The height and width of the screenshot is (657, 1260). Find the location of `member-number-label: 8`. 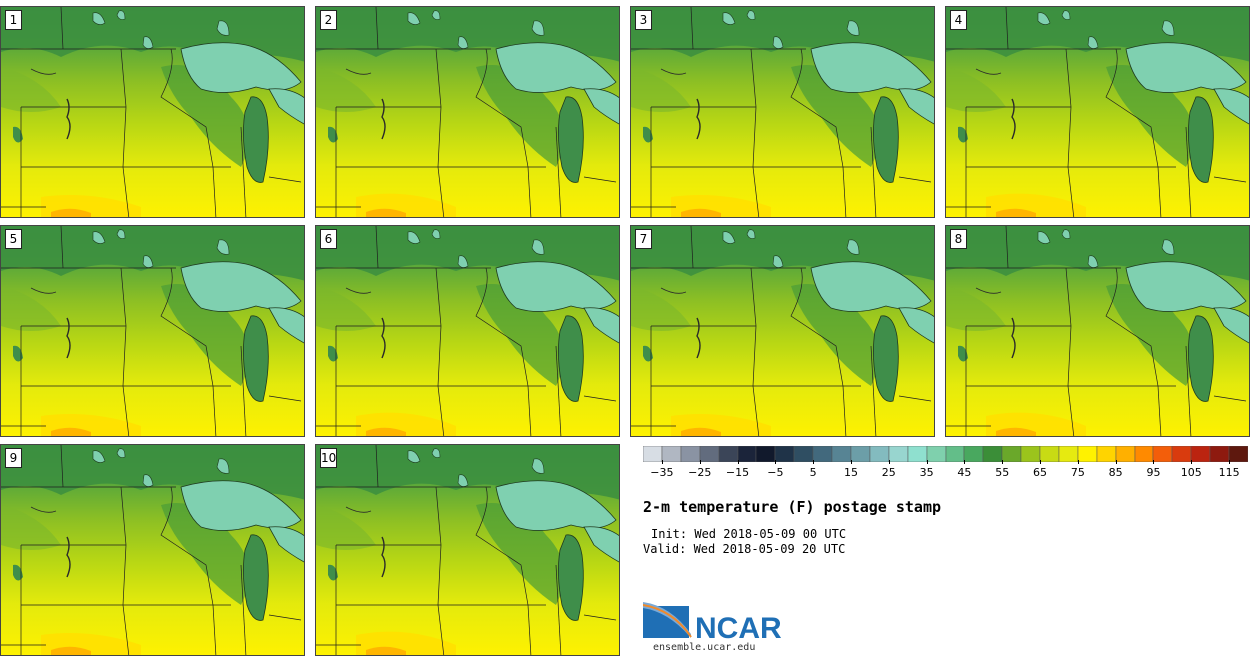

member-number-label: 8 is located at coordinates (958, 239).